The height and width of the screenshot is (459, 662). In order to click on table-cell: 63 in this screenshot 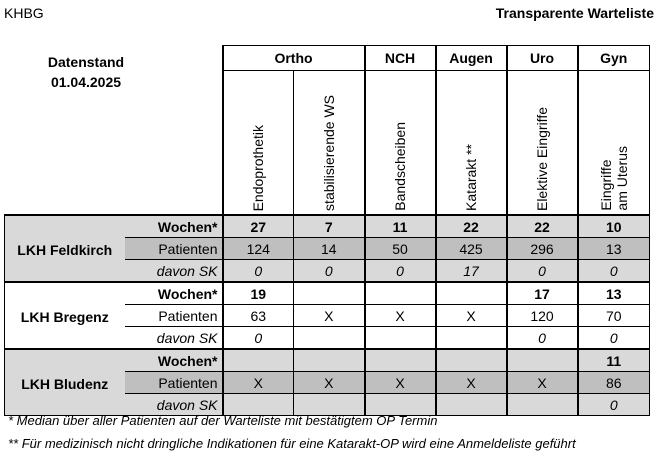, I will do `click(257, 315)`.